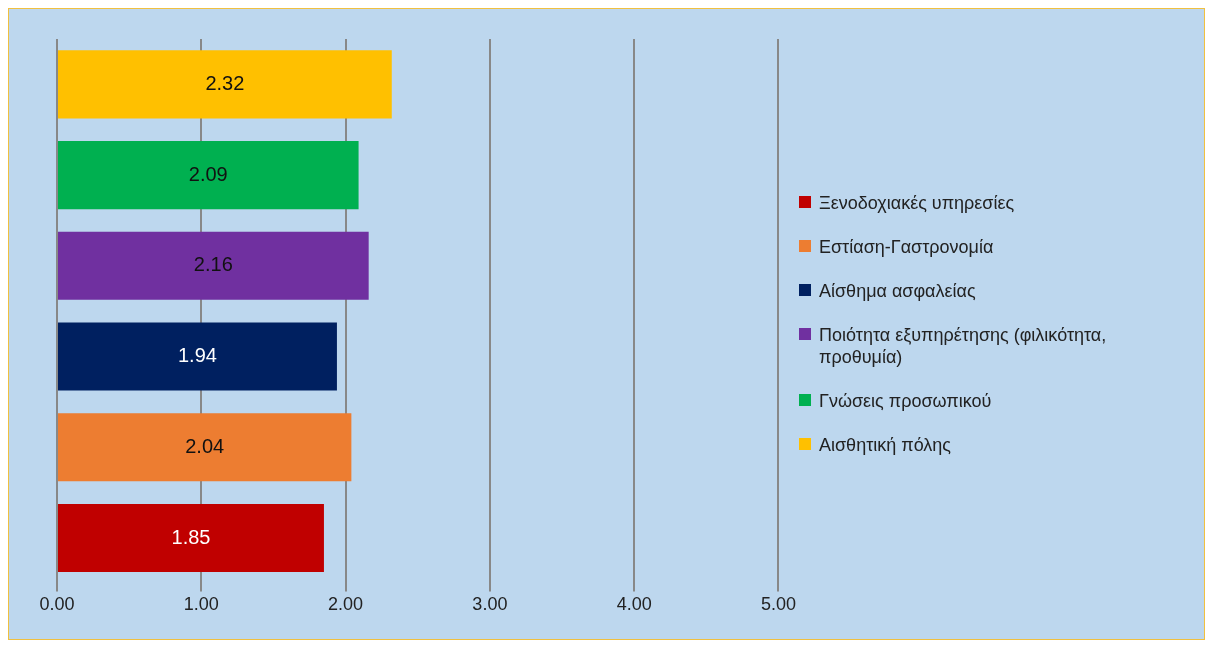 The height and width of the screenshot is (649, 1217). What do you see at coordinates (197, 355) in the screenshot?
I see `data-label: 1.94` at bounding box center [197, 355].